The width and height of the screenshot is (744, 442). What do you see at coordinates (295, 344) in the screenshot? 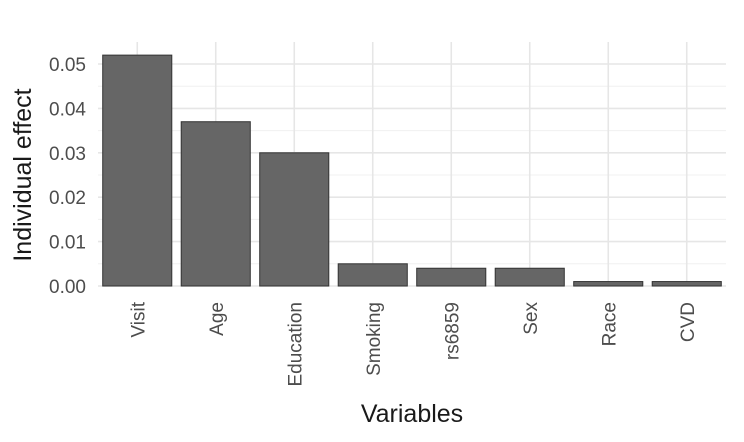
I see `x-tick-label: Education` at bounding box center [295, 344].